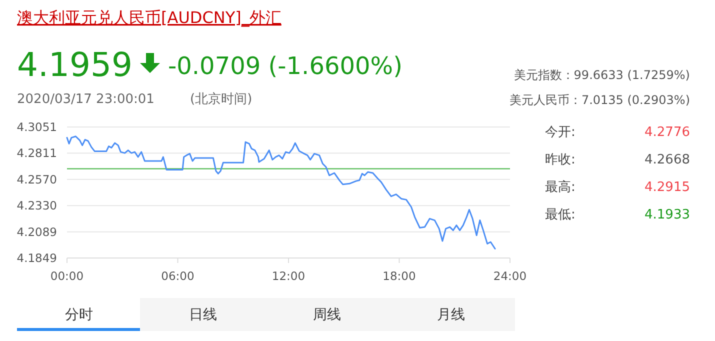  I want to click on text: (北京时间), so click(221, 99).